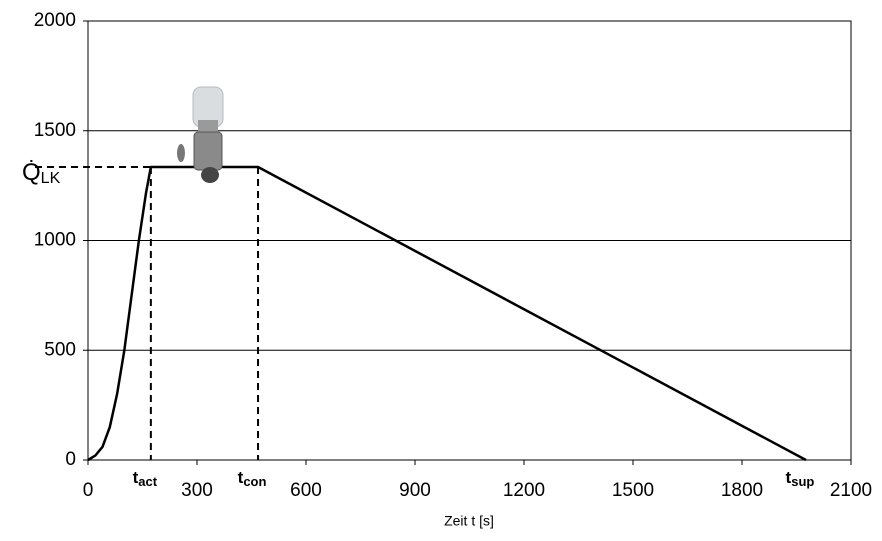 This screenshot has height=541, width=882. I want to click on y-tick-label: 1500, so click(55, 130).